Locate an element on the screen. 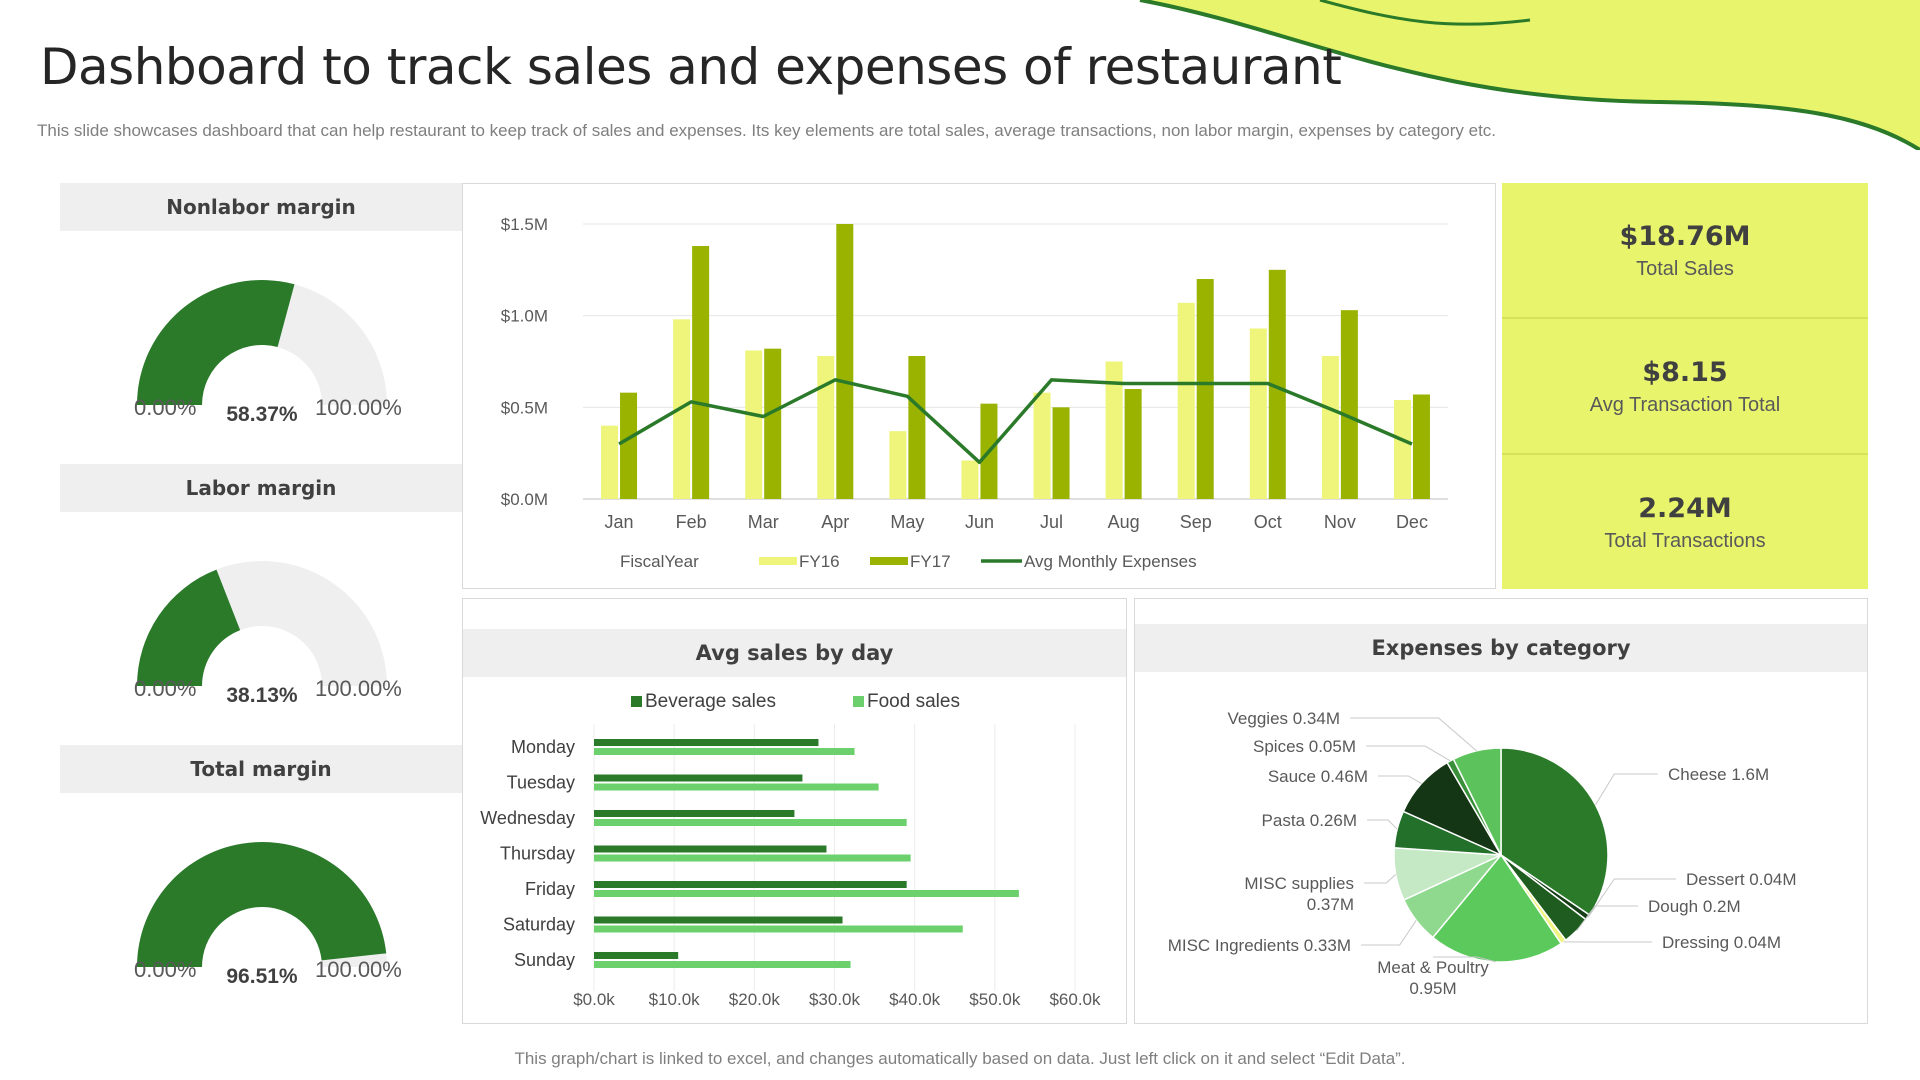 This screenshot has width=1920, height=1080. kpi-total-transactions: 2.24M Total Transactions is located at coordinates (1685, 522).